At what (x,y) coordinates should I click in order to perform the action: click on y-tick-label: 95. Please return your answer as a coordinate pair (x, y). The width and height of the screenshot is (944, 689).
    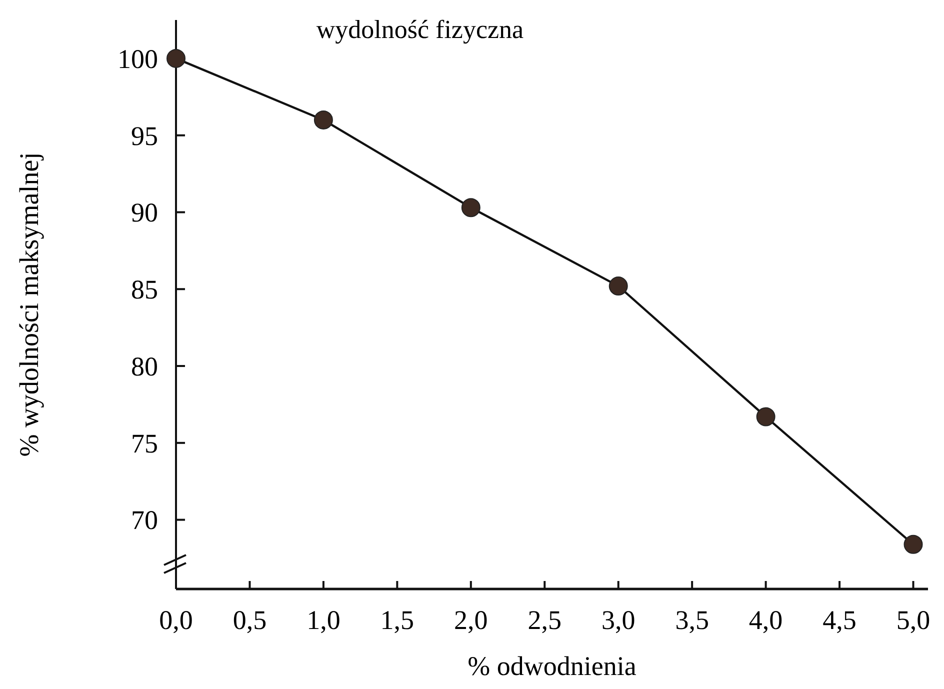
    Looking at the image, I should click on (144, 135).